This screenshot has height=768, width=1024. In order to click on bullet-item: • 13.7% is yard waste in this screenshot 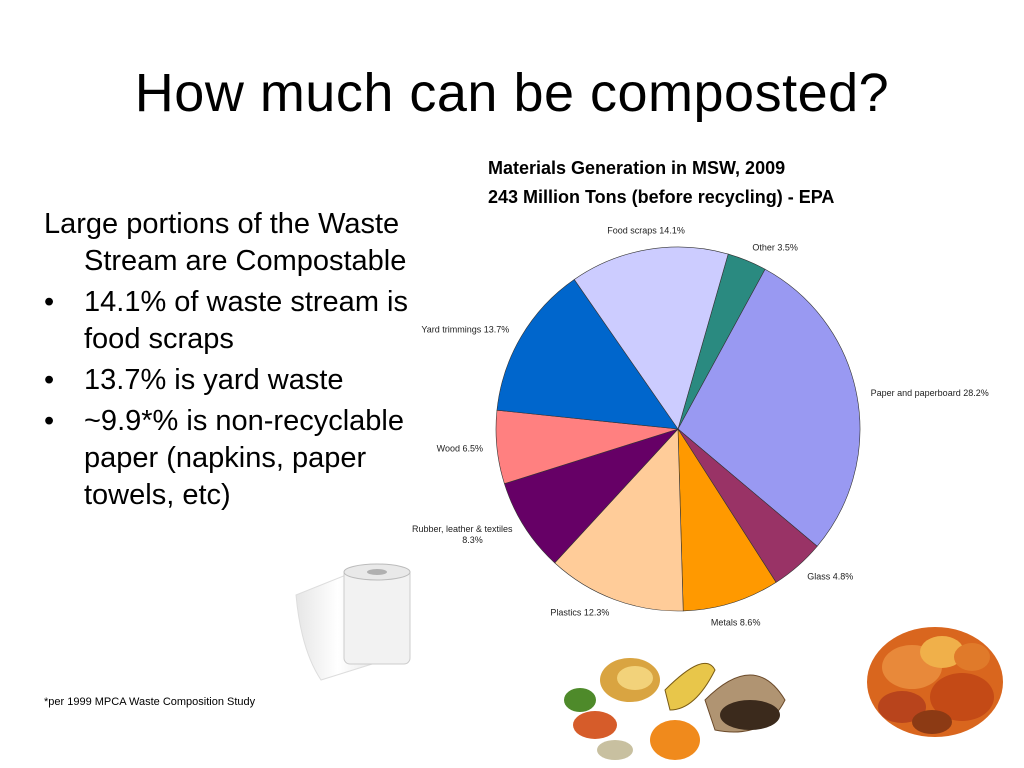, I will do `click(234, 380)`.